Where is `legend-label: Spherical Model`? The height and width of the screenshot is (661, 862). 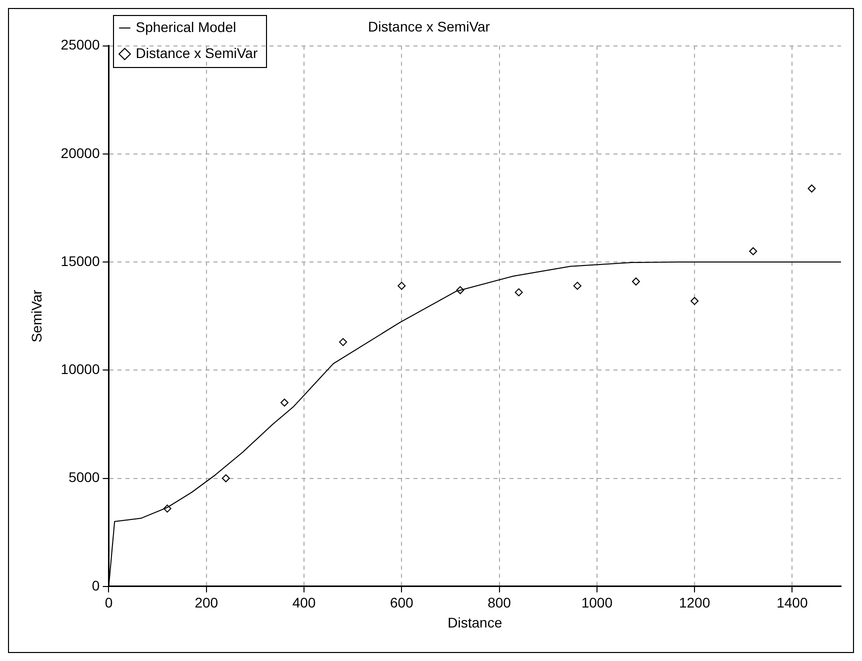 legend-label: Spherical Model is located at coordinates (186, 26).